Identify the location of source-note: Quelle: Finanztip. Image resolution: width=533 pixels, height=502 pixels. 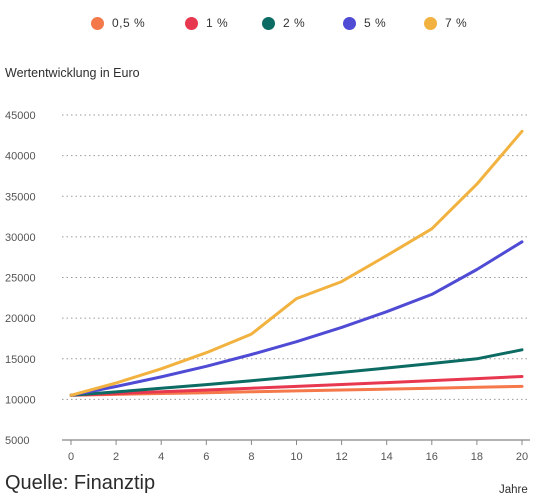
(80, 483).